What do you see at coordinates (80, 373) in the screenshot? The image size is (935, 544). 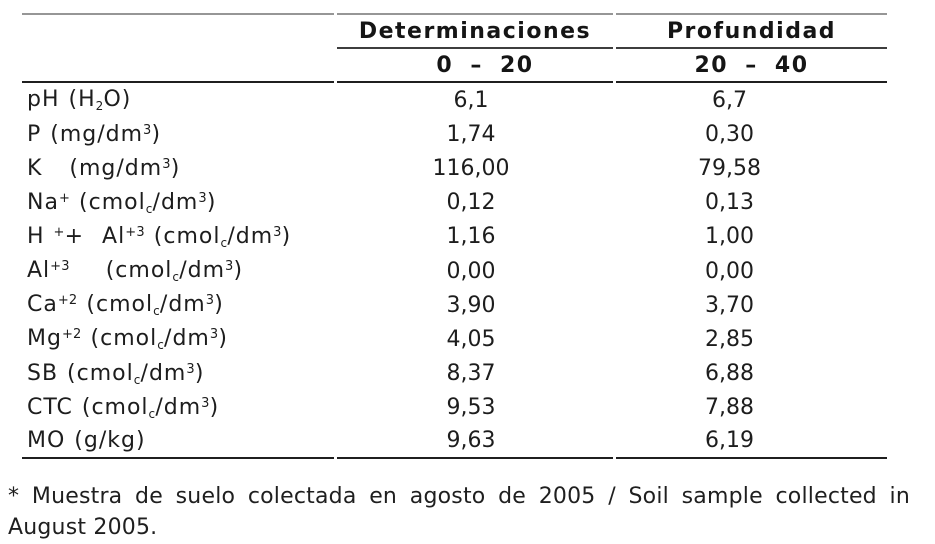 I see `label-segment: SB (cmol` at bounding box center [80, 373].